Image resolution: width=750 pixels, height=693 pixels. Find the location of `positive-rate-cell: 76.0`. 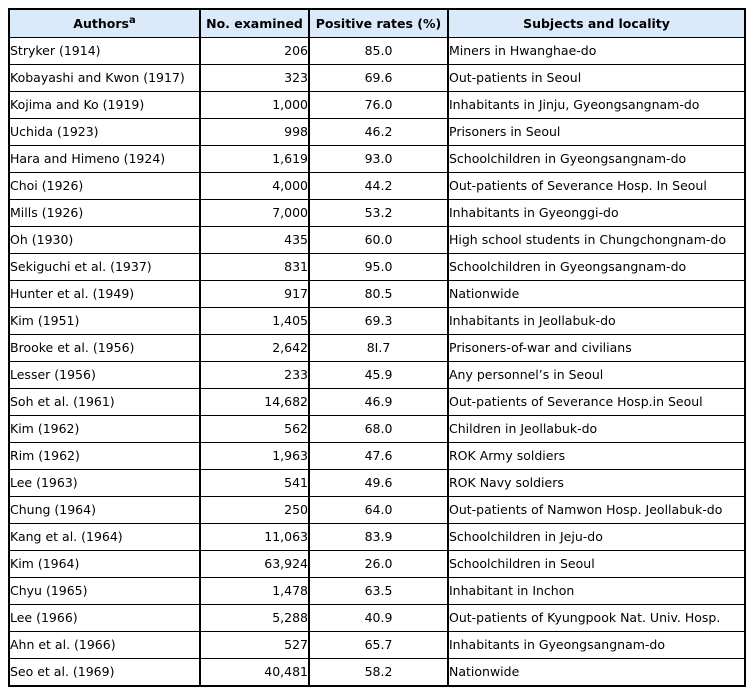

positive-rate-cell: 76.0 is located at coordinates (378, 105).